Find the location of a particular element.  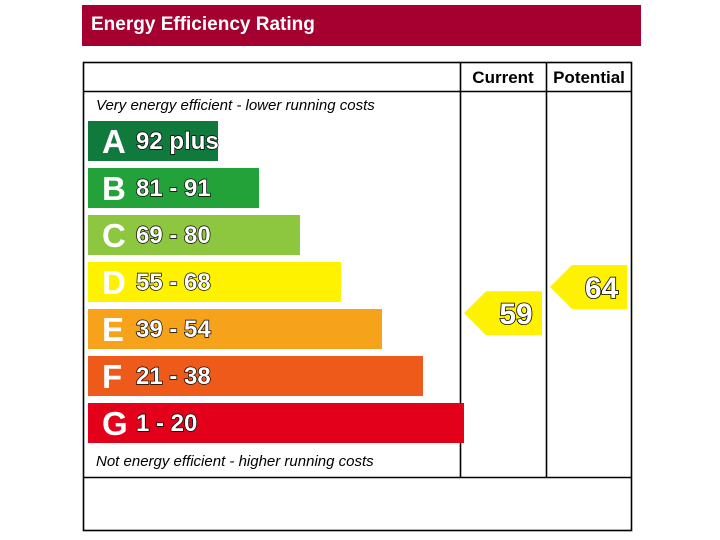

current-rating-marker: 59 is located at coordinates (503, 313).